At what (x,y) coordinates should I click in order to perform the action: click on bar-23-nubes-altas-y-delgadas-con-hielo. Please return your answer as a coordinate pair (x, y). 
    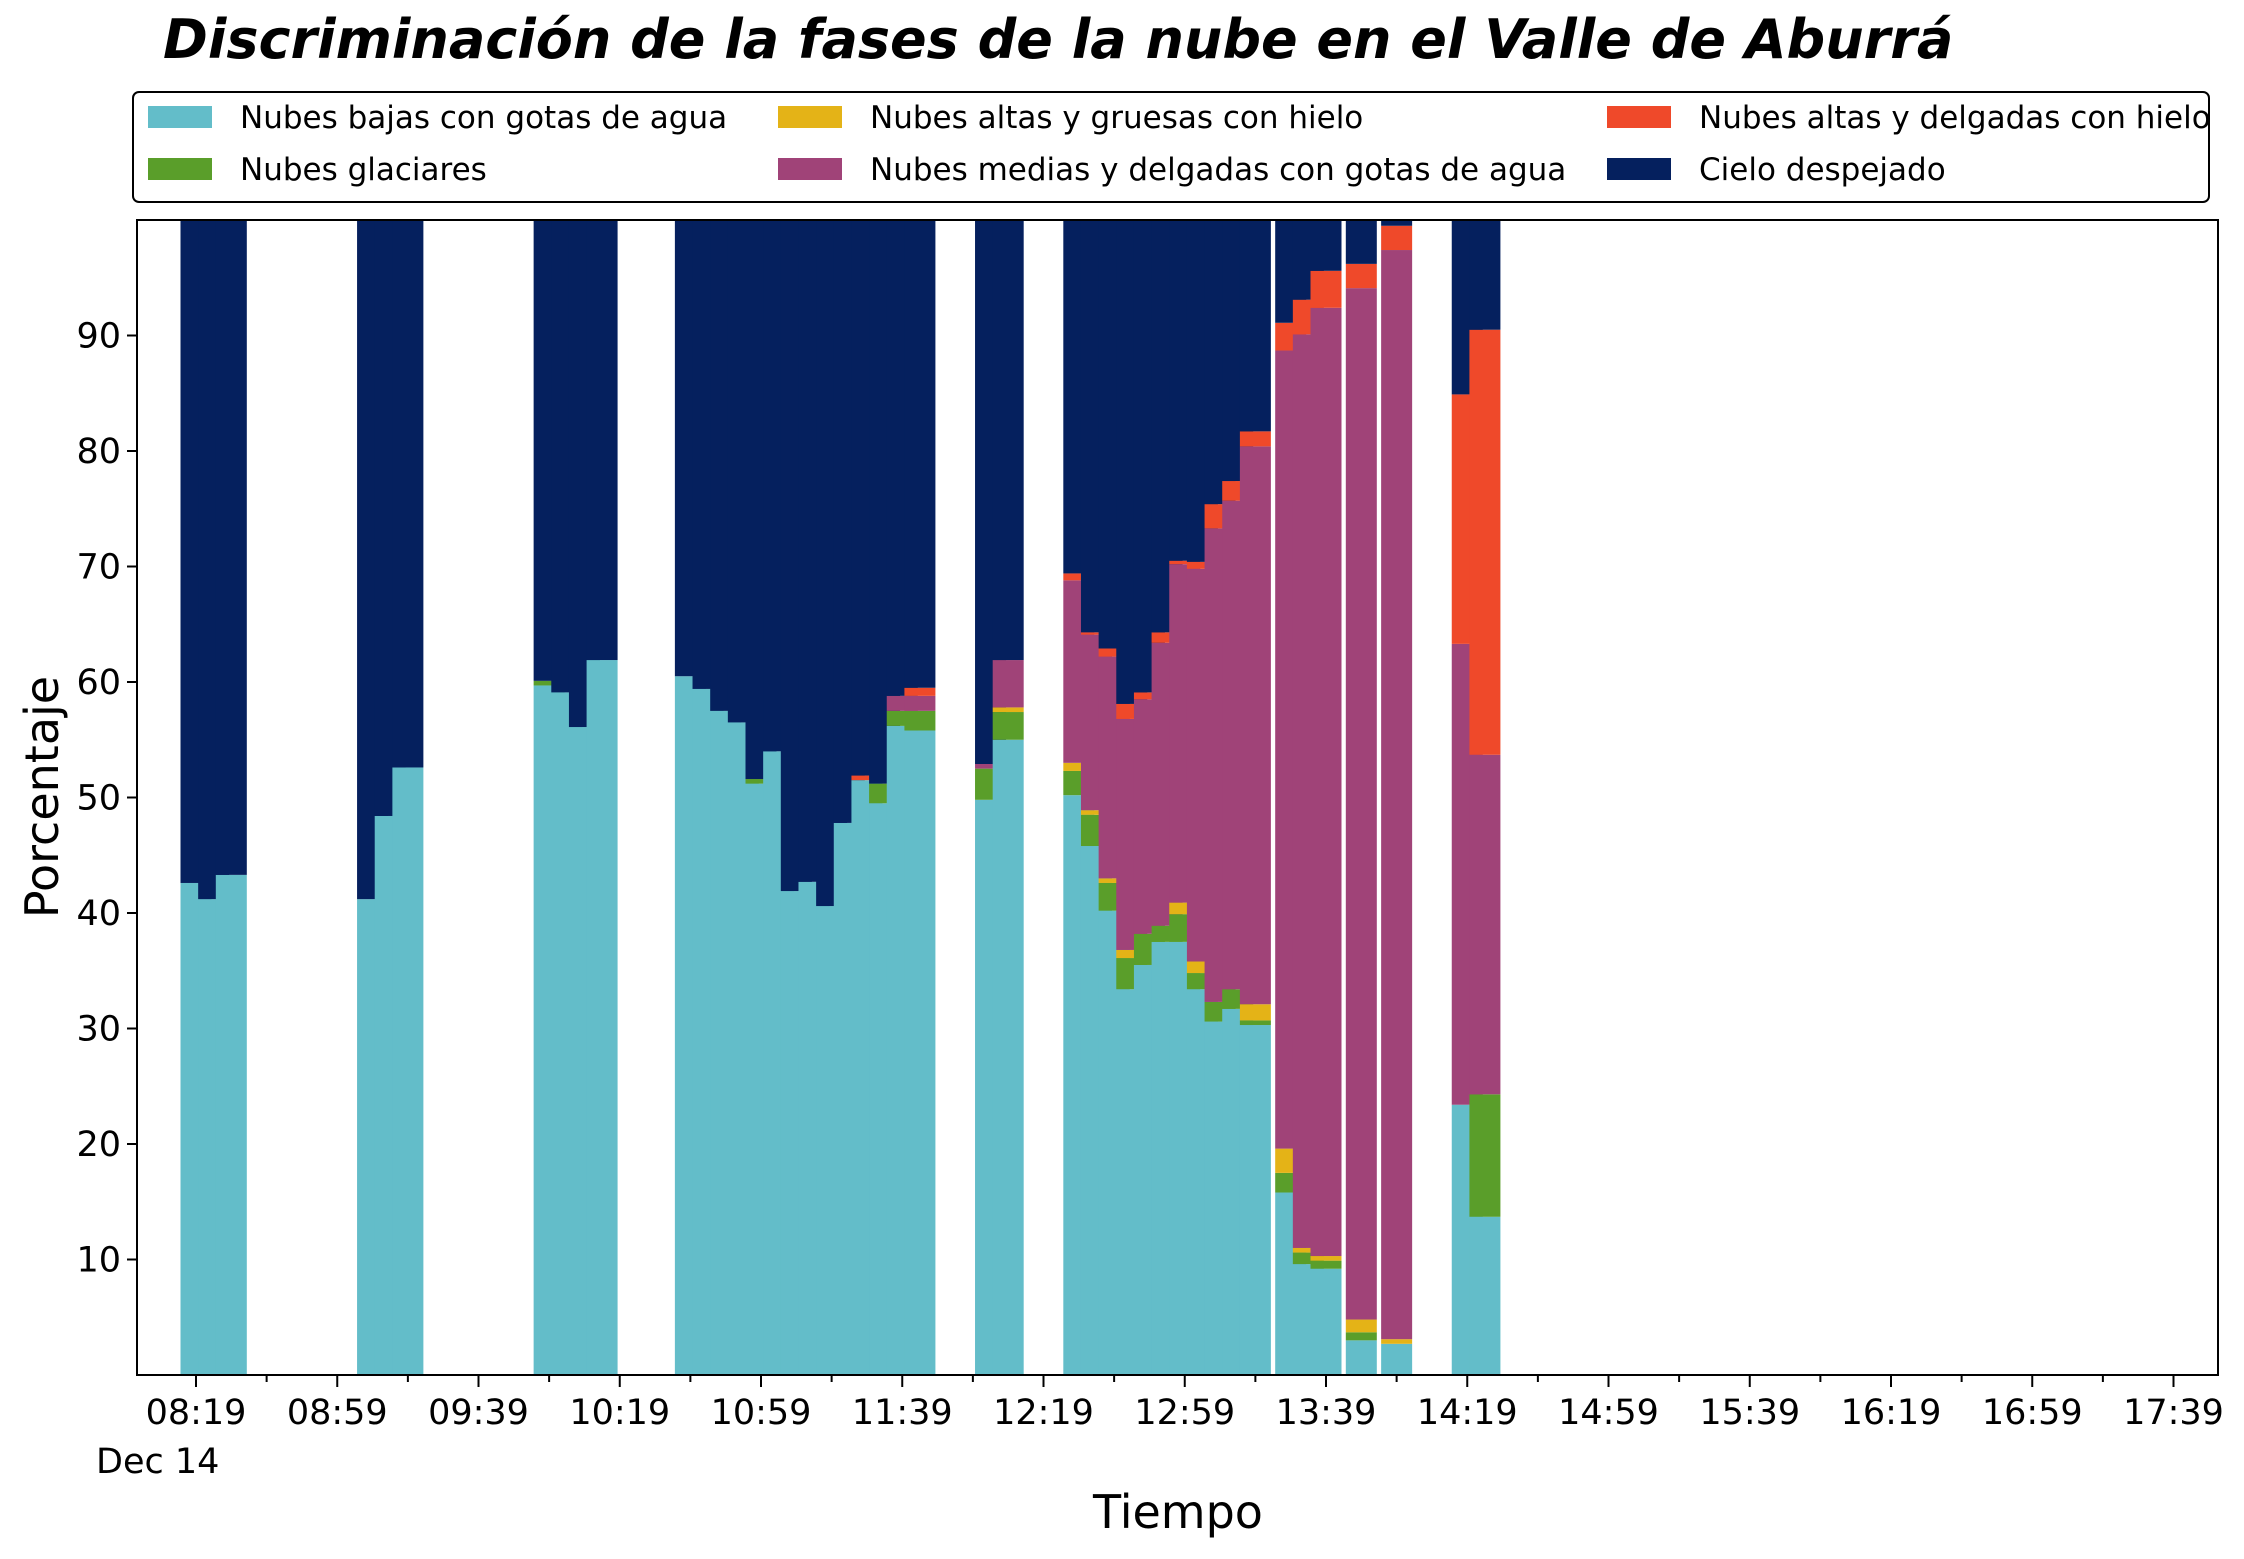
    Looking at the image, I should click on (920, 691).